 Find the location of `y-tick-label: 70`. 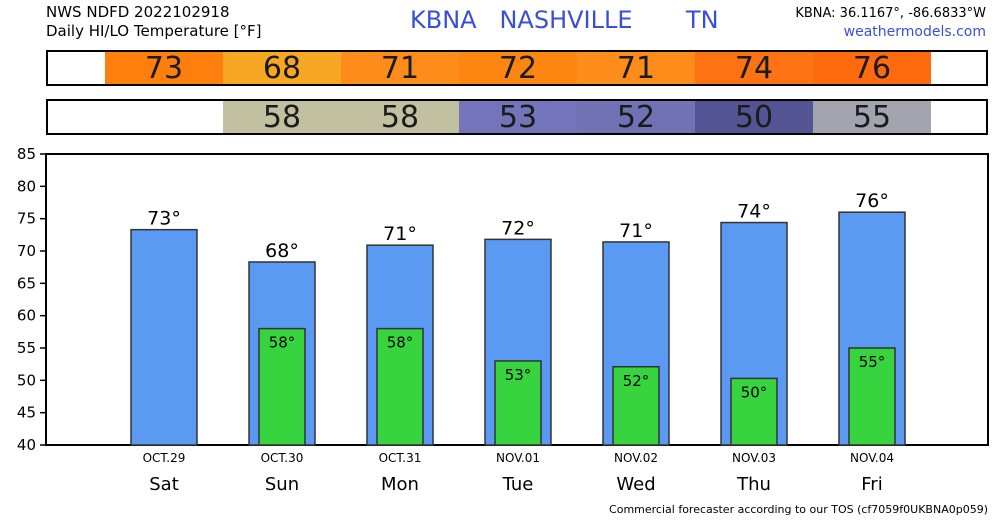

y-tick-label: 70 is located at coordinates (26, 251).